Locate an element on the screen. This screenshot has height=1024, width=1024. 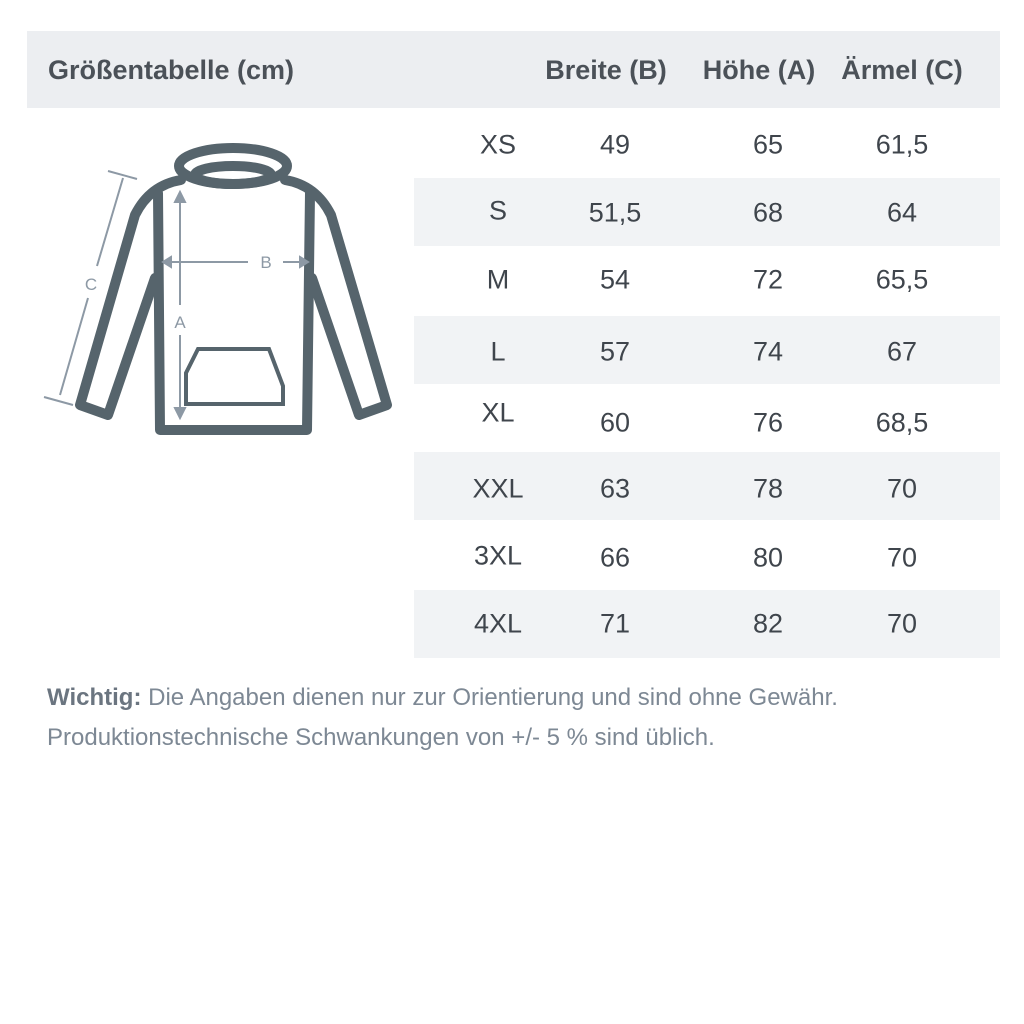
label-a: A is located at coordinates (180, 322).